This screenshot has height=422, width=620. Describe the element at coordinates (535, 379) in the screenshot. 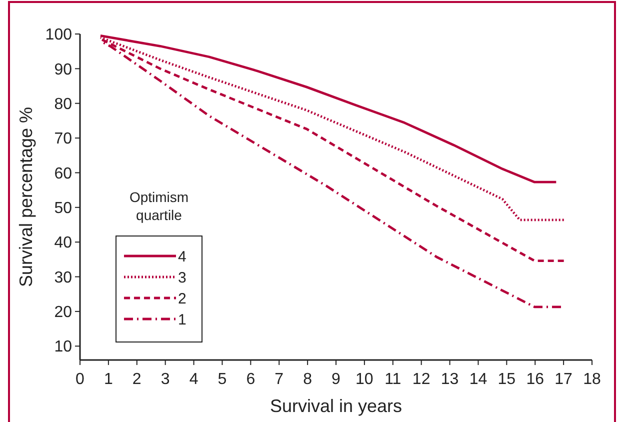

I see `x-tick-label: 16` at that location.